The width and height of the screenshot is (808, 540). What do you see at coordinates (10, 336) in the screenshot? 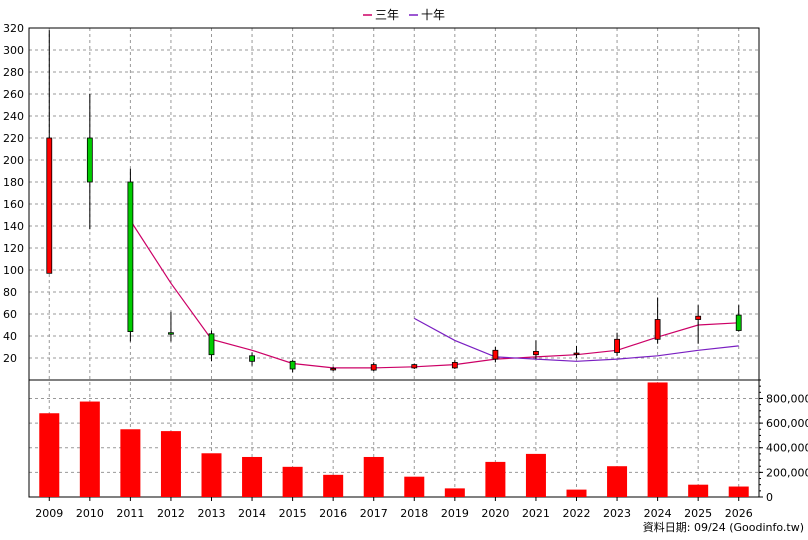
I see `price-tick-label: 40` at bounding box center [10, 336].